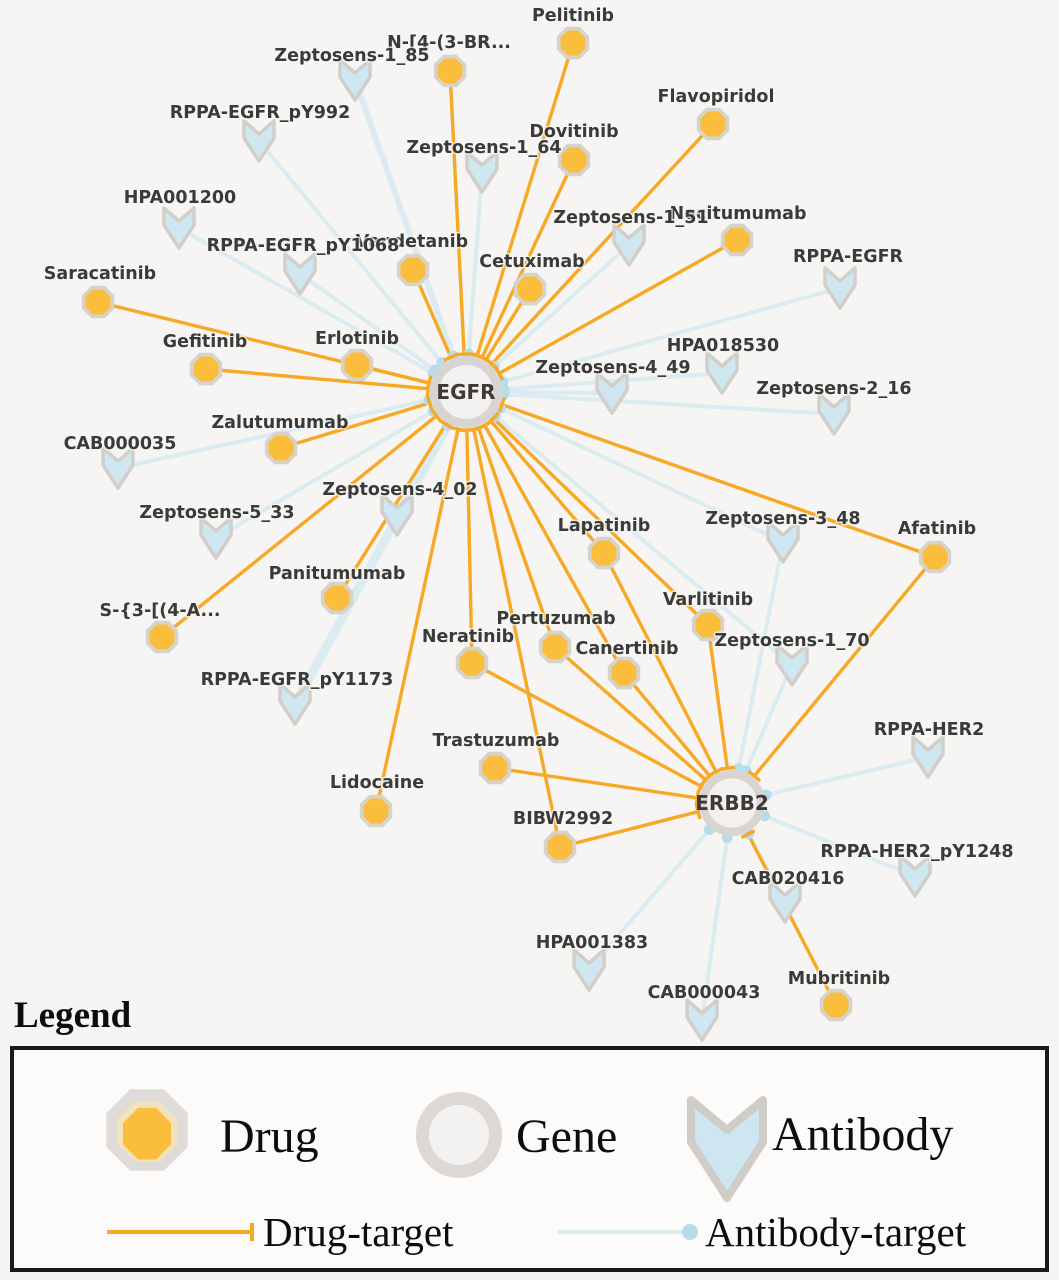  What do you see at coordinates (297, 680) in the screenshot?
I see `node-label: RPPA-EGFR_pY1173` at bounding box center [297, 680].